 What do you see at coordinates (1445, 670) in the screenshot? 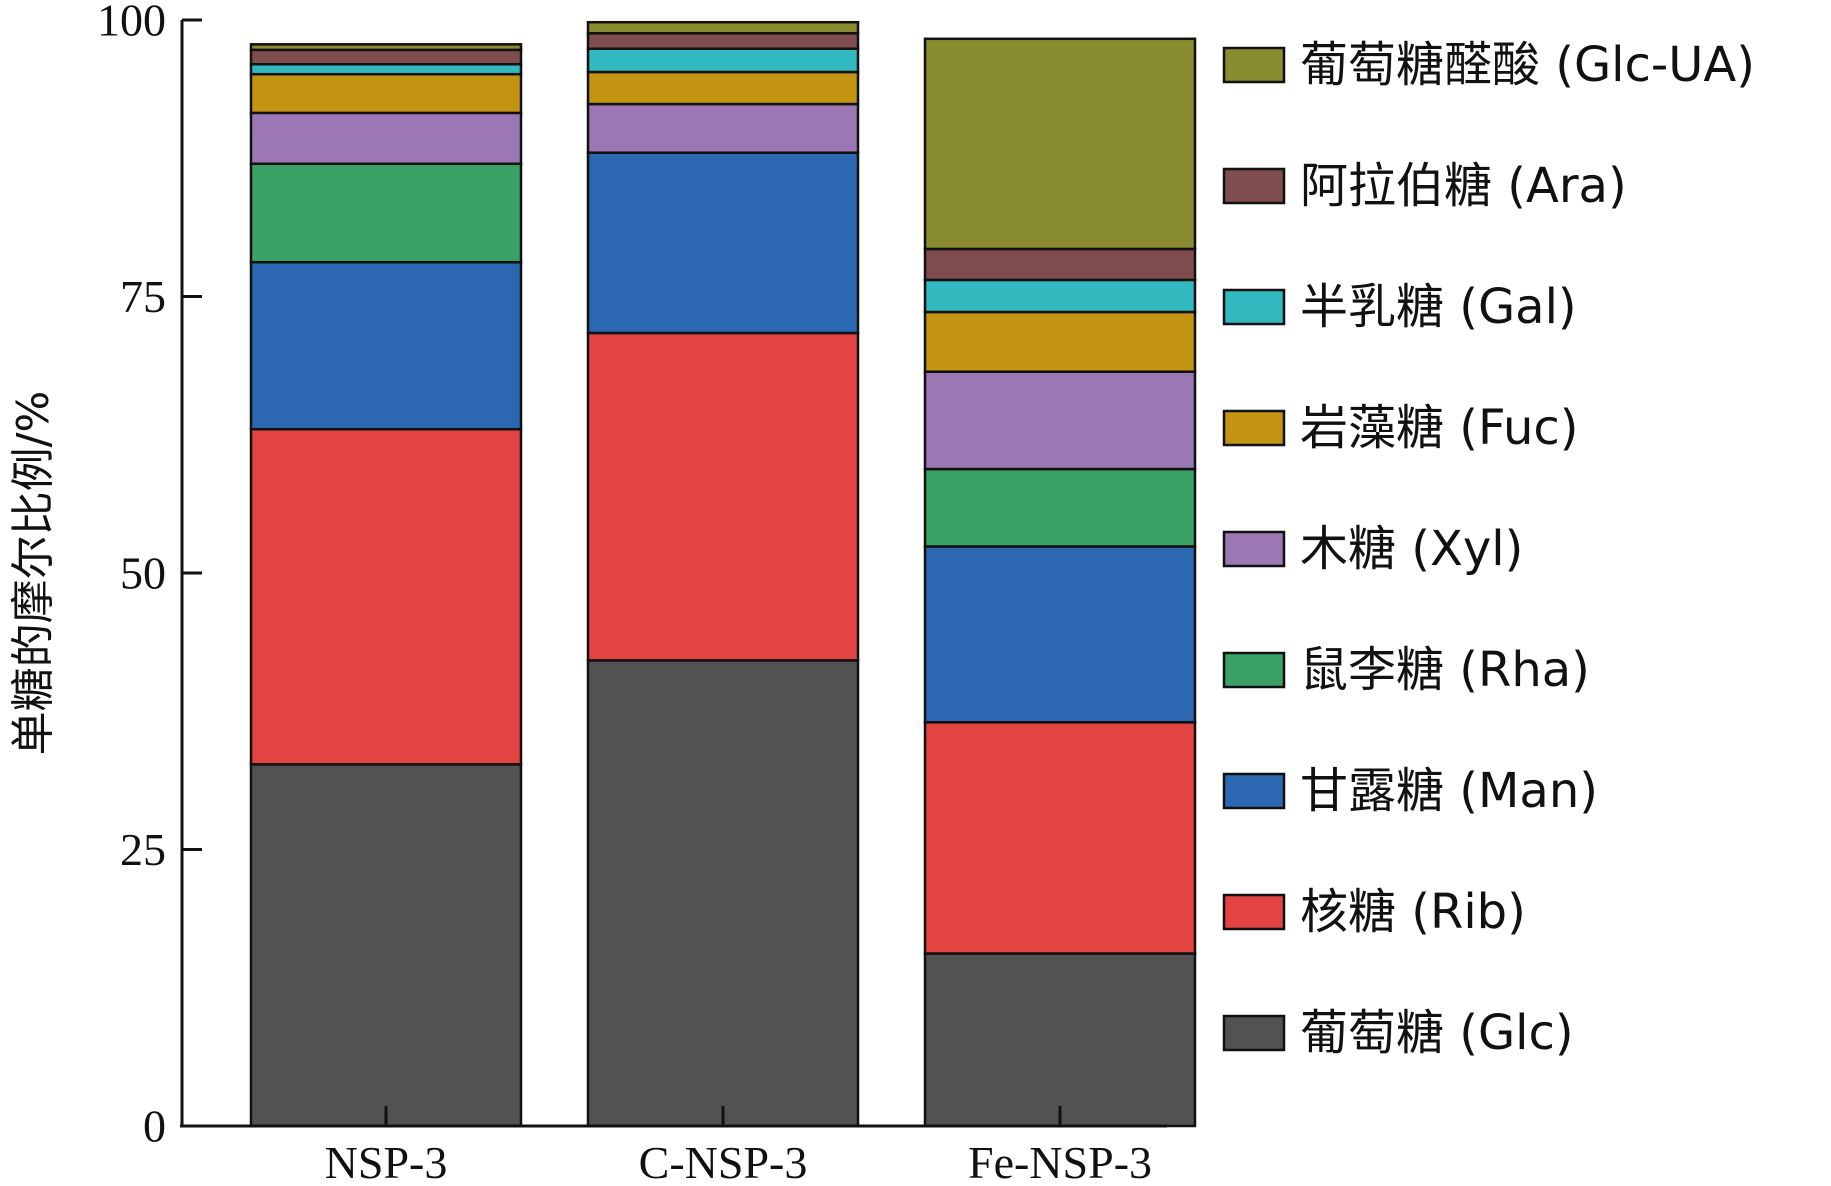
I see `legend-label-5: 鼠李糖 (Rha)` at bounding box center [1445, 670].